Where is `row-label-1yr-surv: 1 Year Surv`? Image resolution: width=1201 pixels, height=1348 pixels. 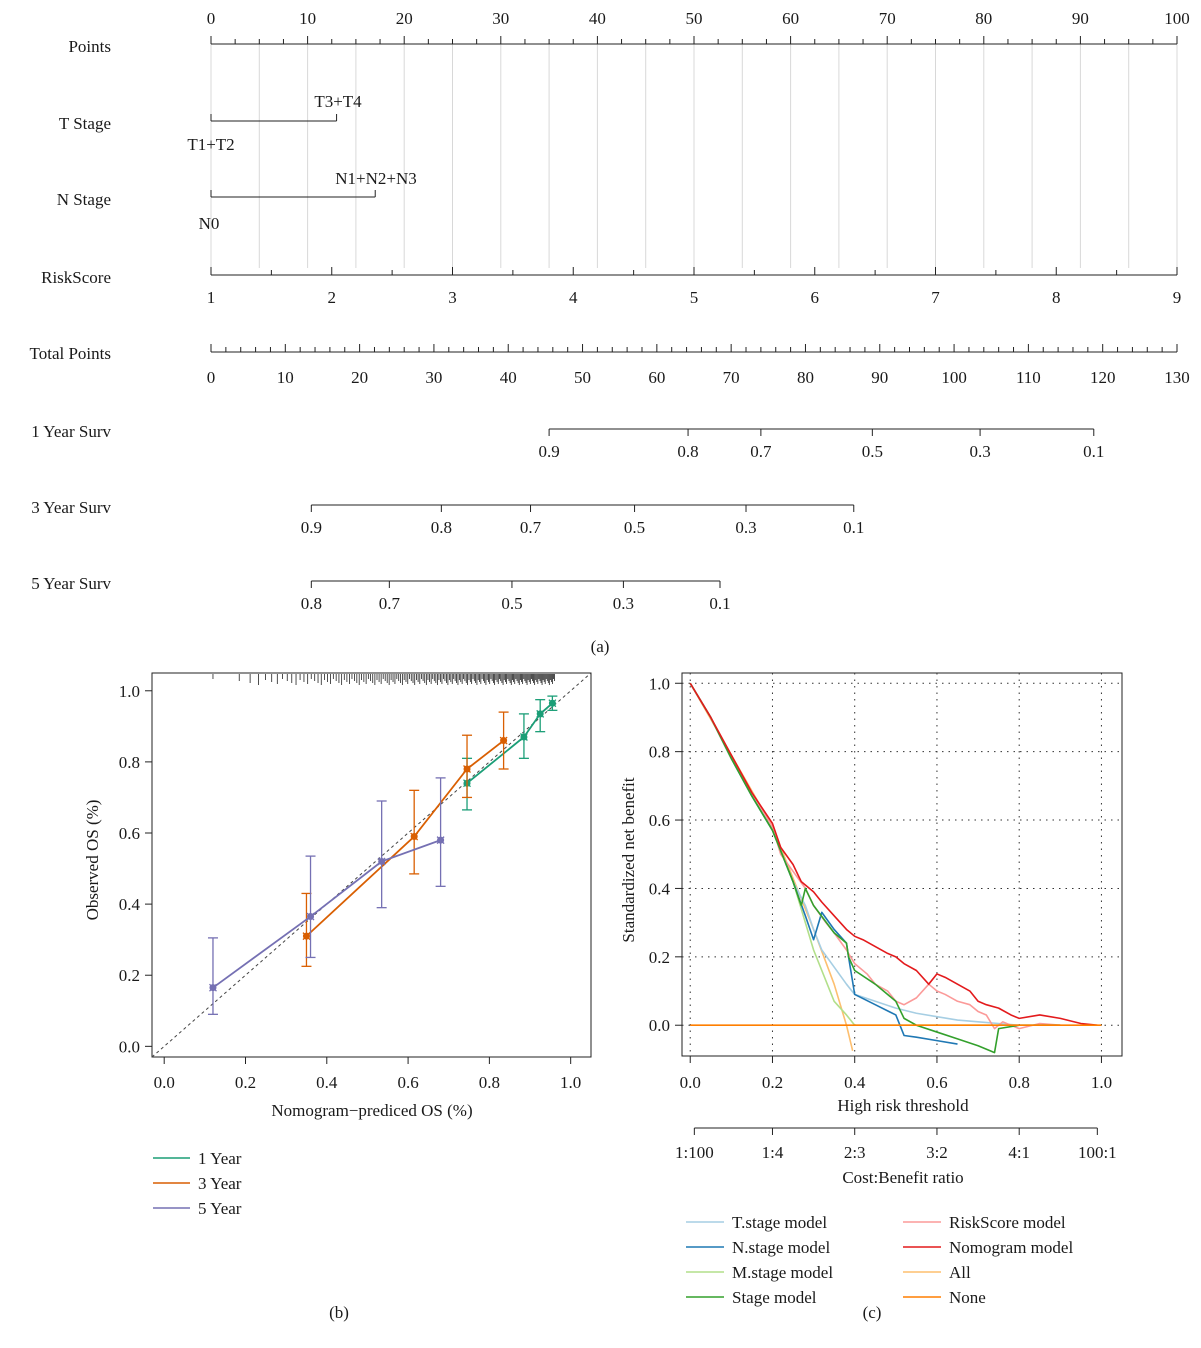 row-label-1yr-surv: 1 Year Surv is located at coordinates (71, 431).